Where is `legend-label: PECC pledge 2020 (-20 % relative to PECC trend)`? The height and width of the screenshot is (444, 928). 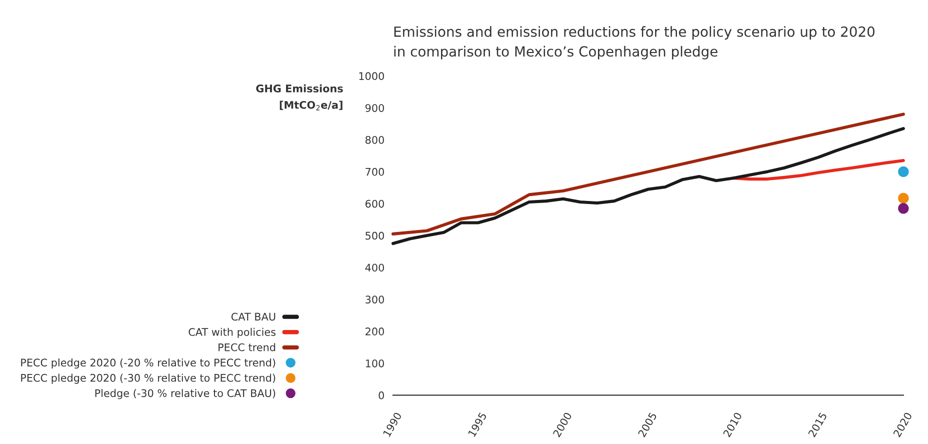
legend-label: PECC pledge 2020 (-20 % relative to PECC trend) is located at coordinates (148, 363).